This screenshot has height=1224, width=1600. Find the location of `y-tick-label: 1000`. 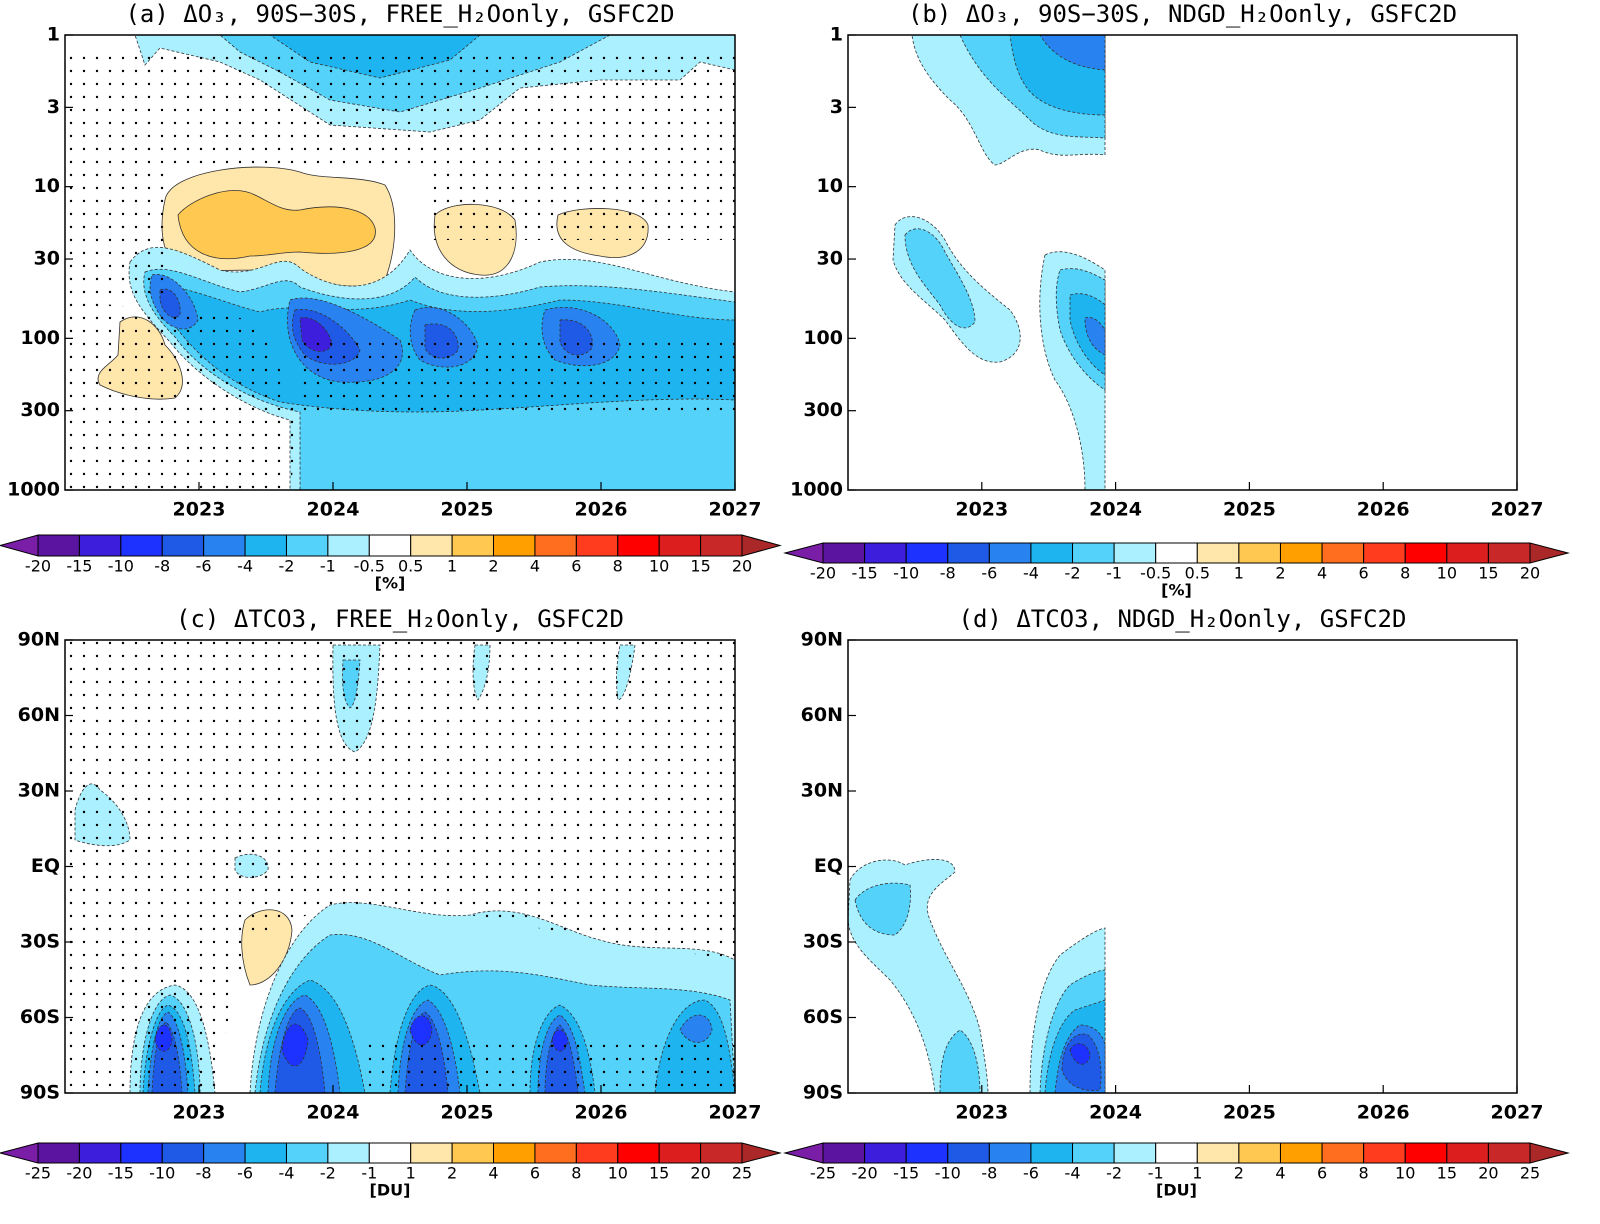

y-tick-label: 1000 is located at coordinates (33, 490).